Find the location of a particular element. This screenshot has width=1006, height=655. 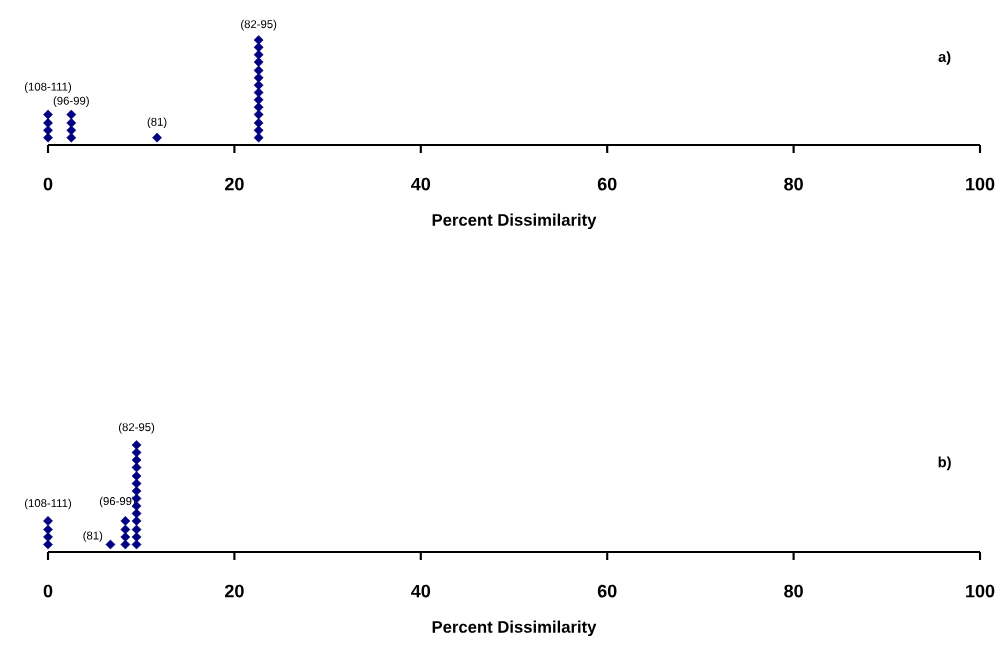

annotation: (96-99) is located at coordinates (71, 101).